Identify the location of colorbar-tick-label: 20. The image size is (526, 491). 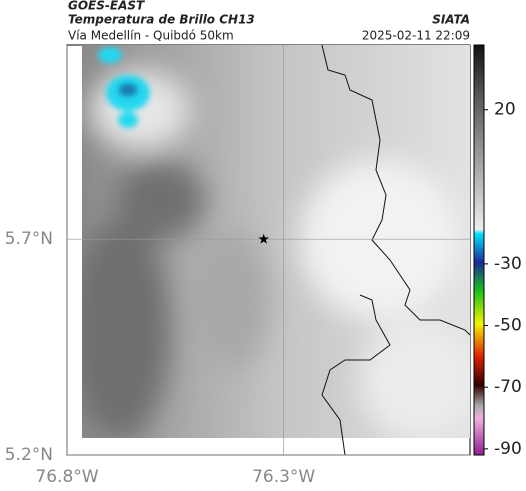
(505, 110).